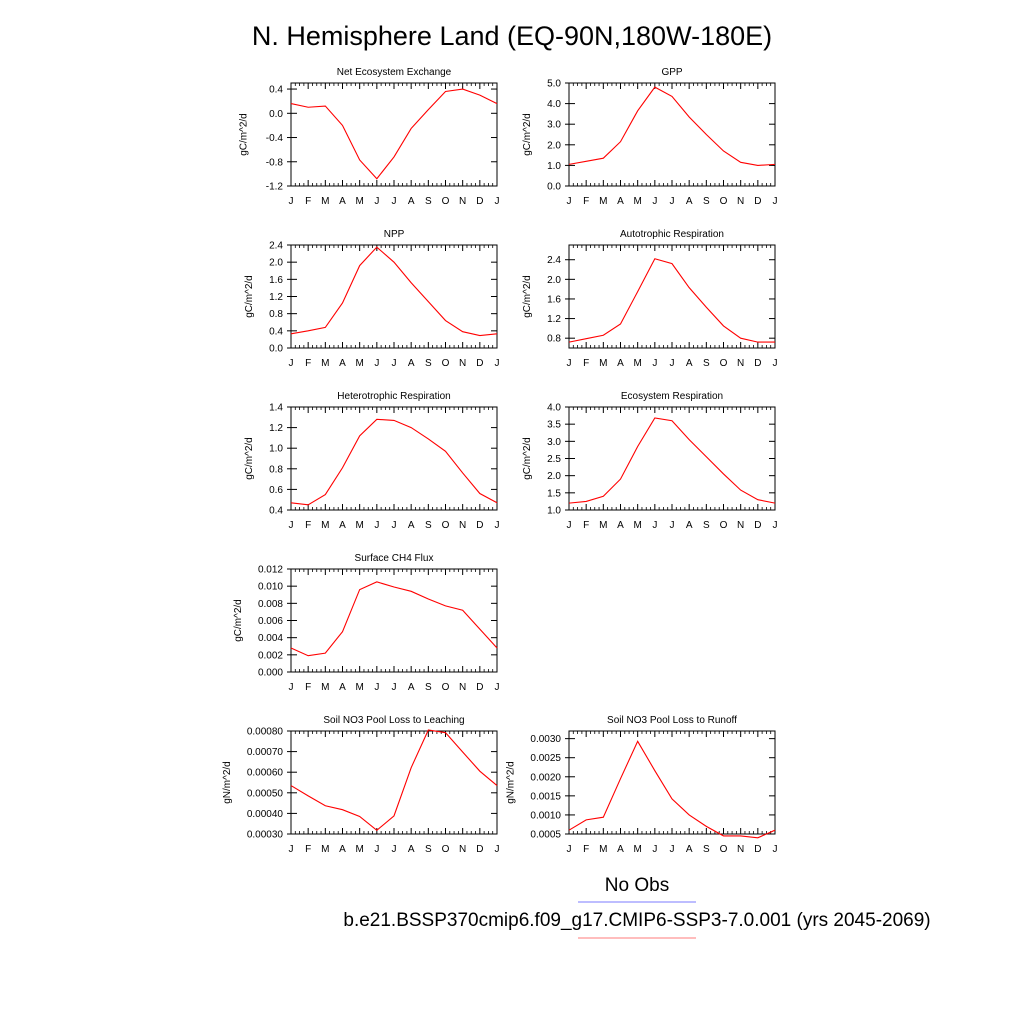 The height and width of the screenshot is (1024, 1024). What do you see at coordinates (554, 425) in the screenshot?
I see `y-tick-label: 3.5` at bounding box center [554, 425].